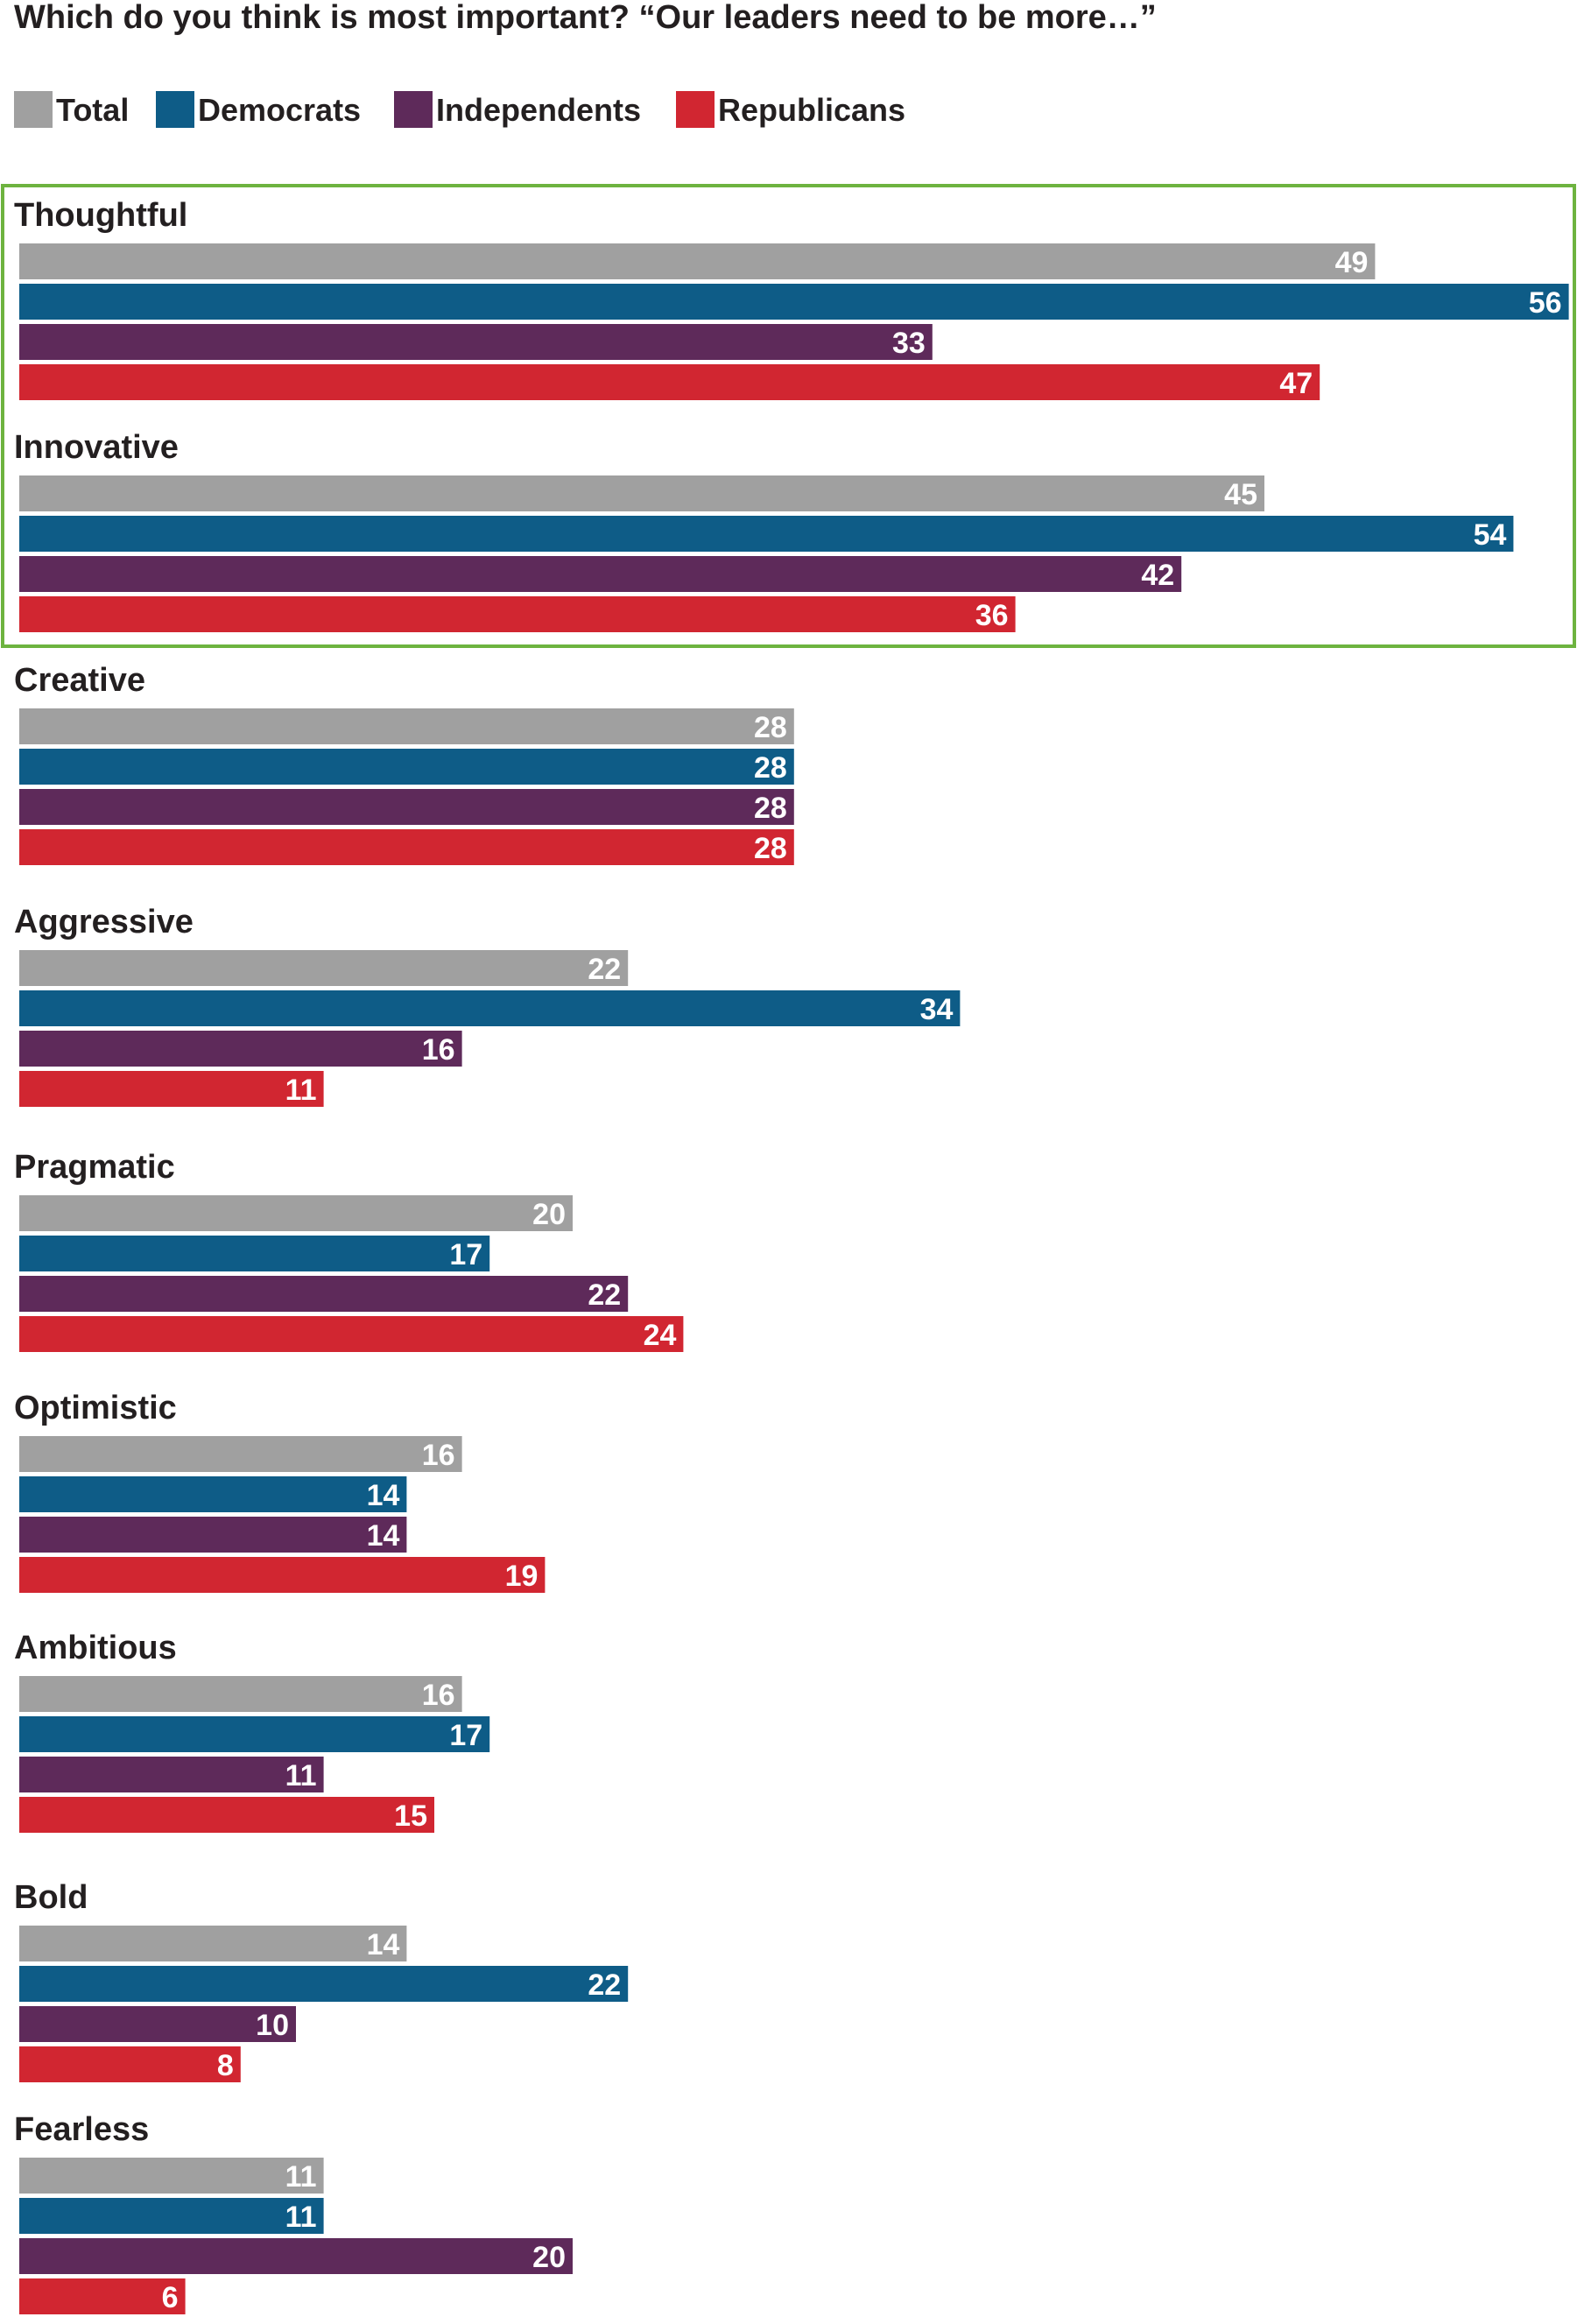 The height and width of the screenshot is (2324, 1577). I want to click on bar-aggressive-democrats, so click(490, 1008).